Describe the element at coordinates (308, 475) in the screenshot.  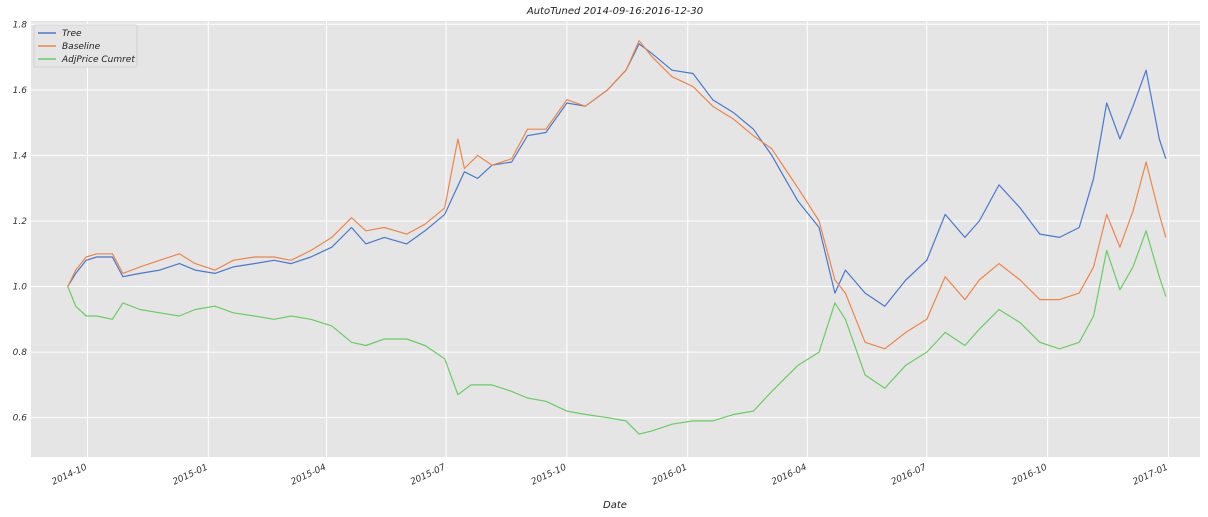
I see `x-tick-label: 2015-04` at that location.